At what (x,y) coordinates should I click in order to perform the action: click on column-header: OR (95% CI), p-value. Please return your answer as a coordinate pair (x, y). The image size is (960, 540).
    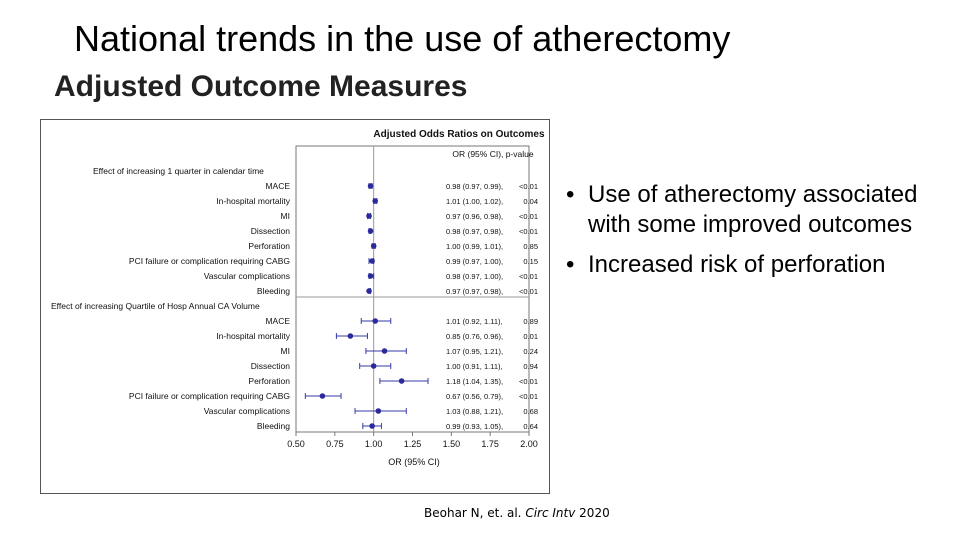
    Looking at the image, I should click on (493, 154).